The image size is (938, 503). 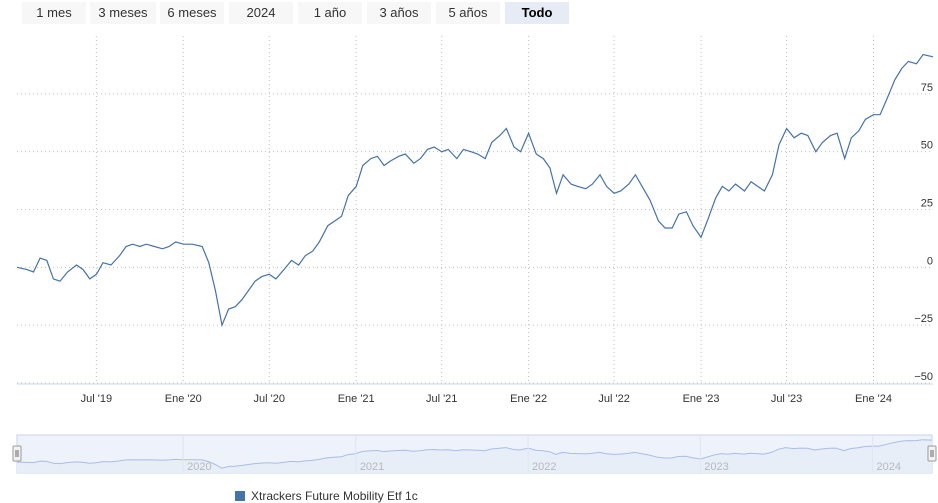 What do you see at coordinates (701, 399) in the screenshot?
I see `x-tick-label: Ene '23` at bounding box center [701, 399].